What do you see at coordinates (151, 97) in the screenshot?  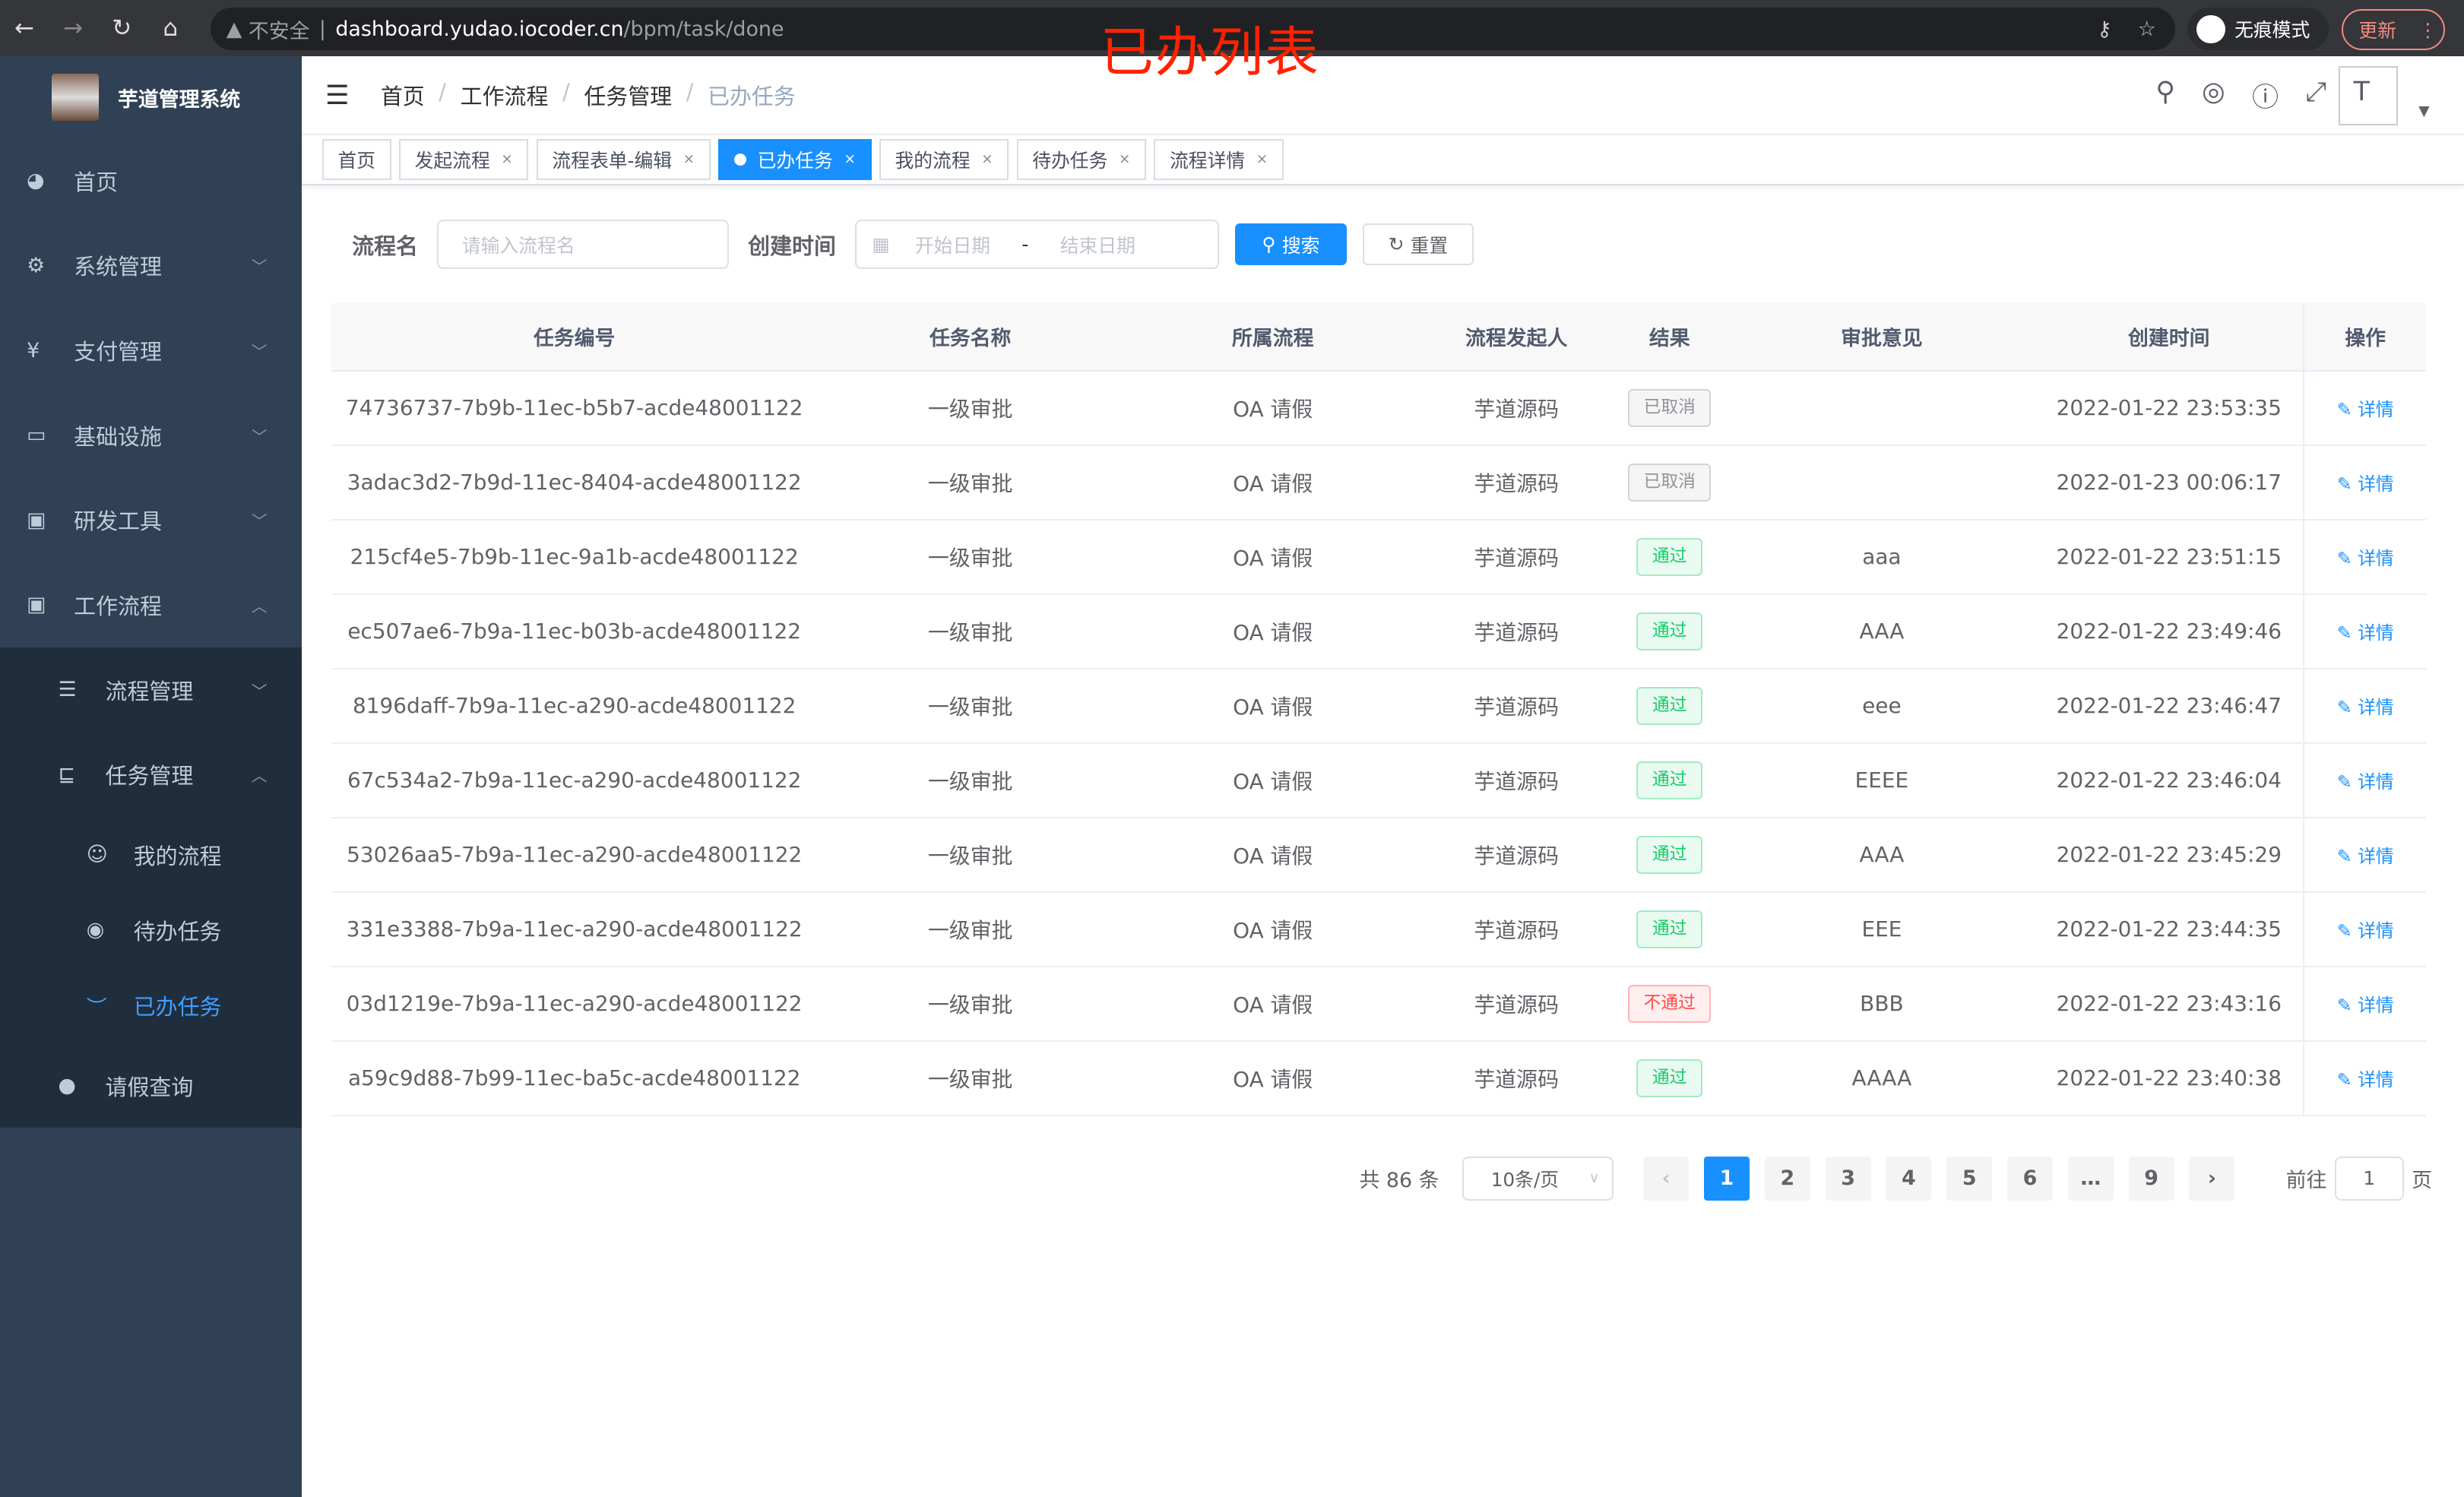 I see `logo: 芋道管理系统` at bounding box center [151, 97].